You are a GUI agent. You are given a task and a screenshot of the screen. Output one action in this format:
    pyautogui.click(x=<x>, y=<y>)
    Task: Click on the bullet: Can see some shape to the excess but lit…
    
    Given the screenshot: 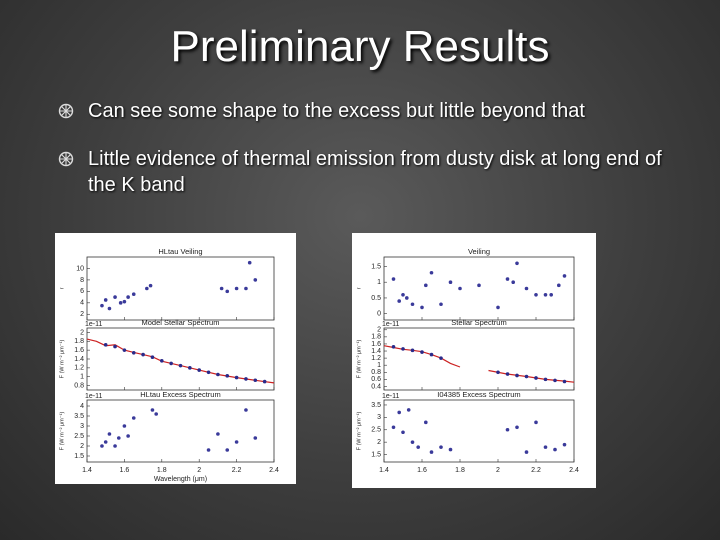 What is the action you would take?
    pyautogui.click(x=360, y=111)
    